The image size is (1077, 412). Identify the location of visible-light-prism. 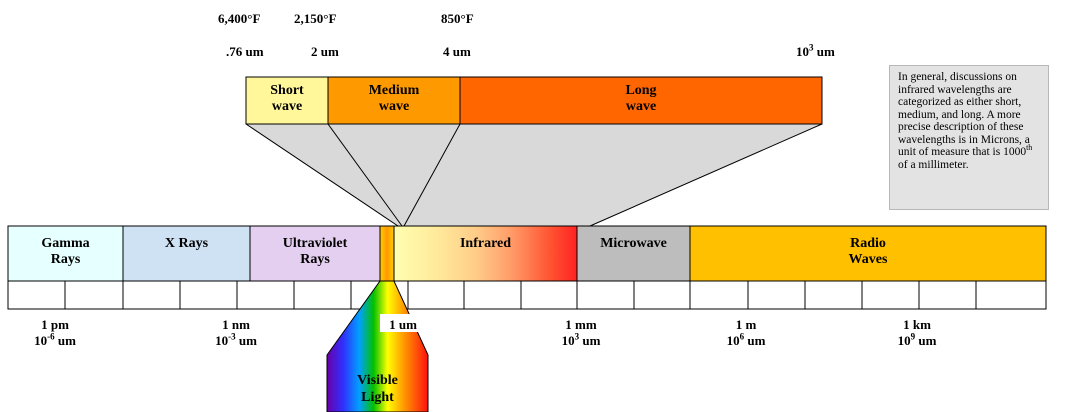
(377, 346).